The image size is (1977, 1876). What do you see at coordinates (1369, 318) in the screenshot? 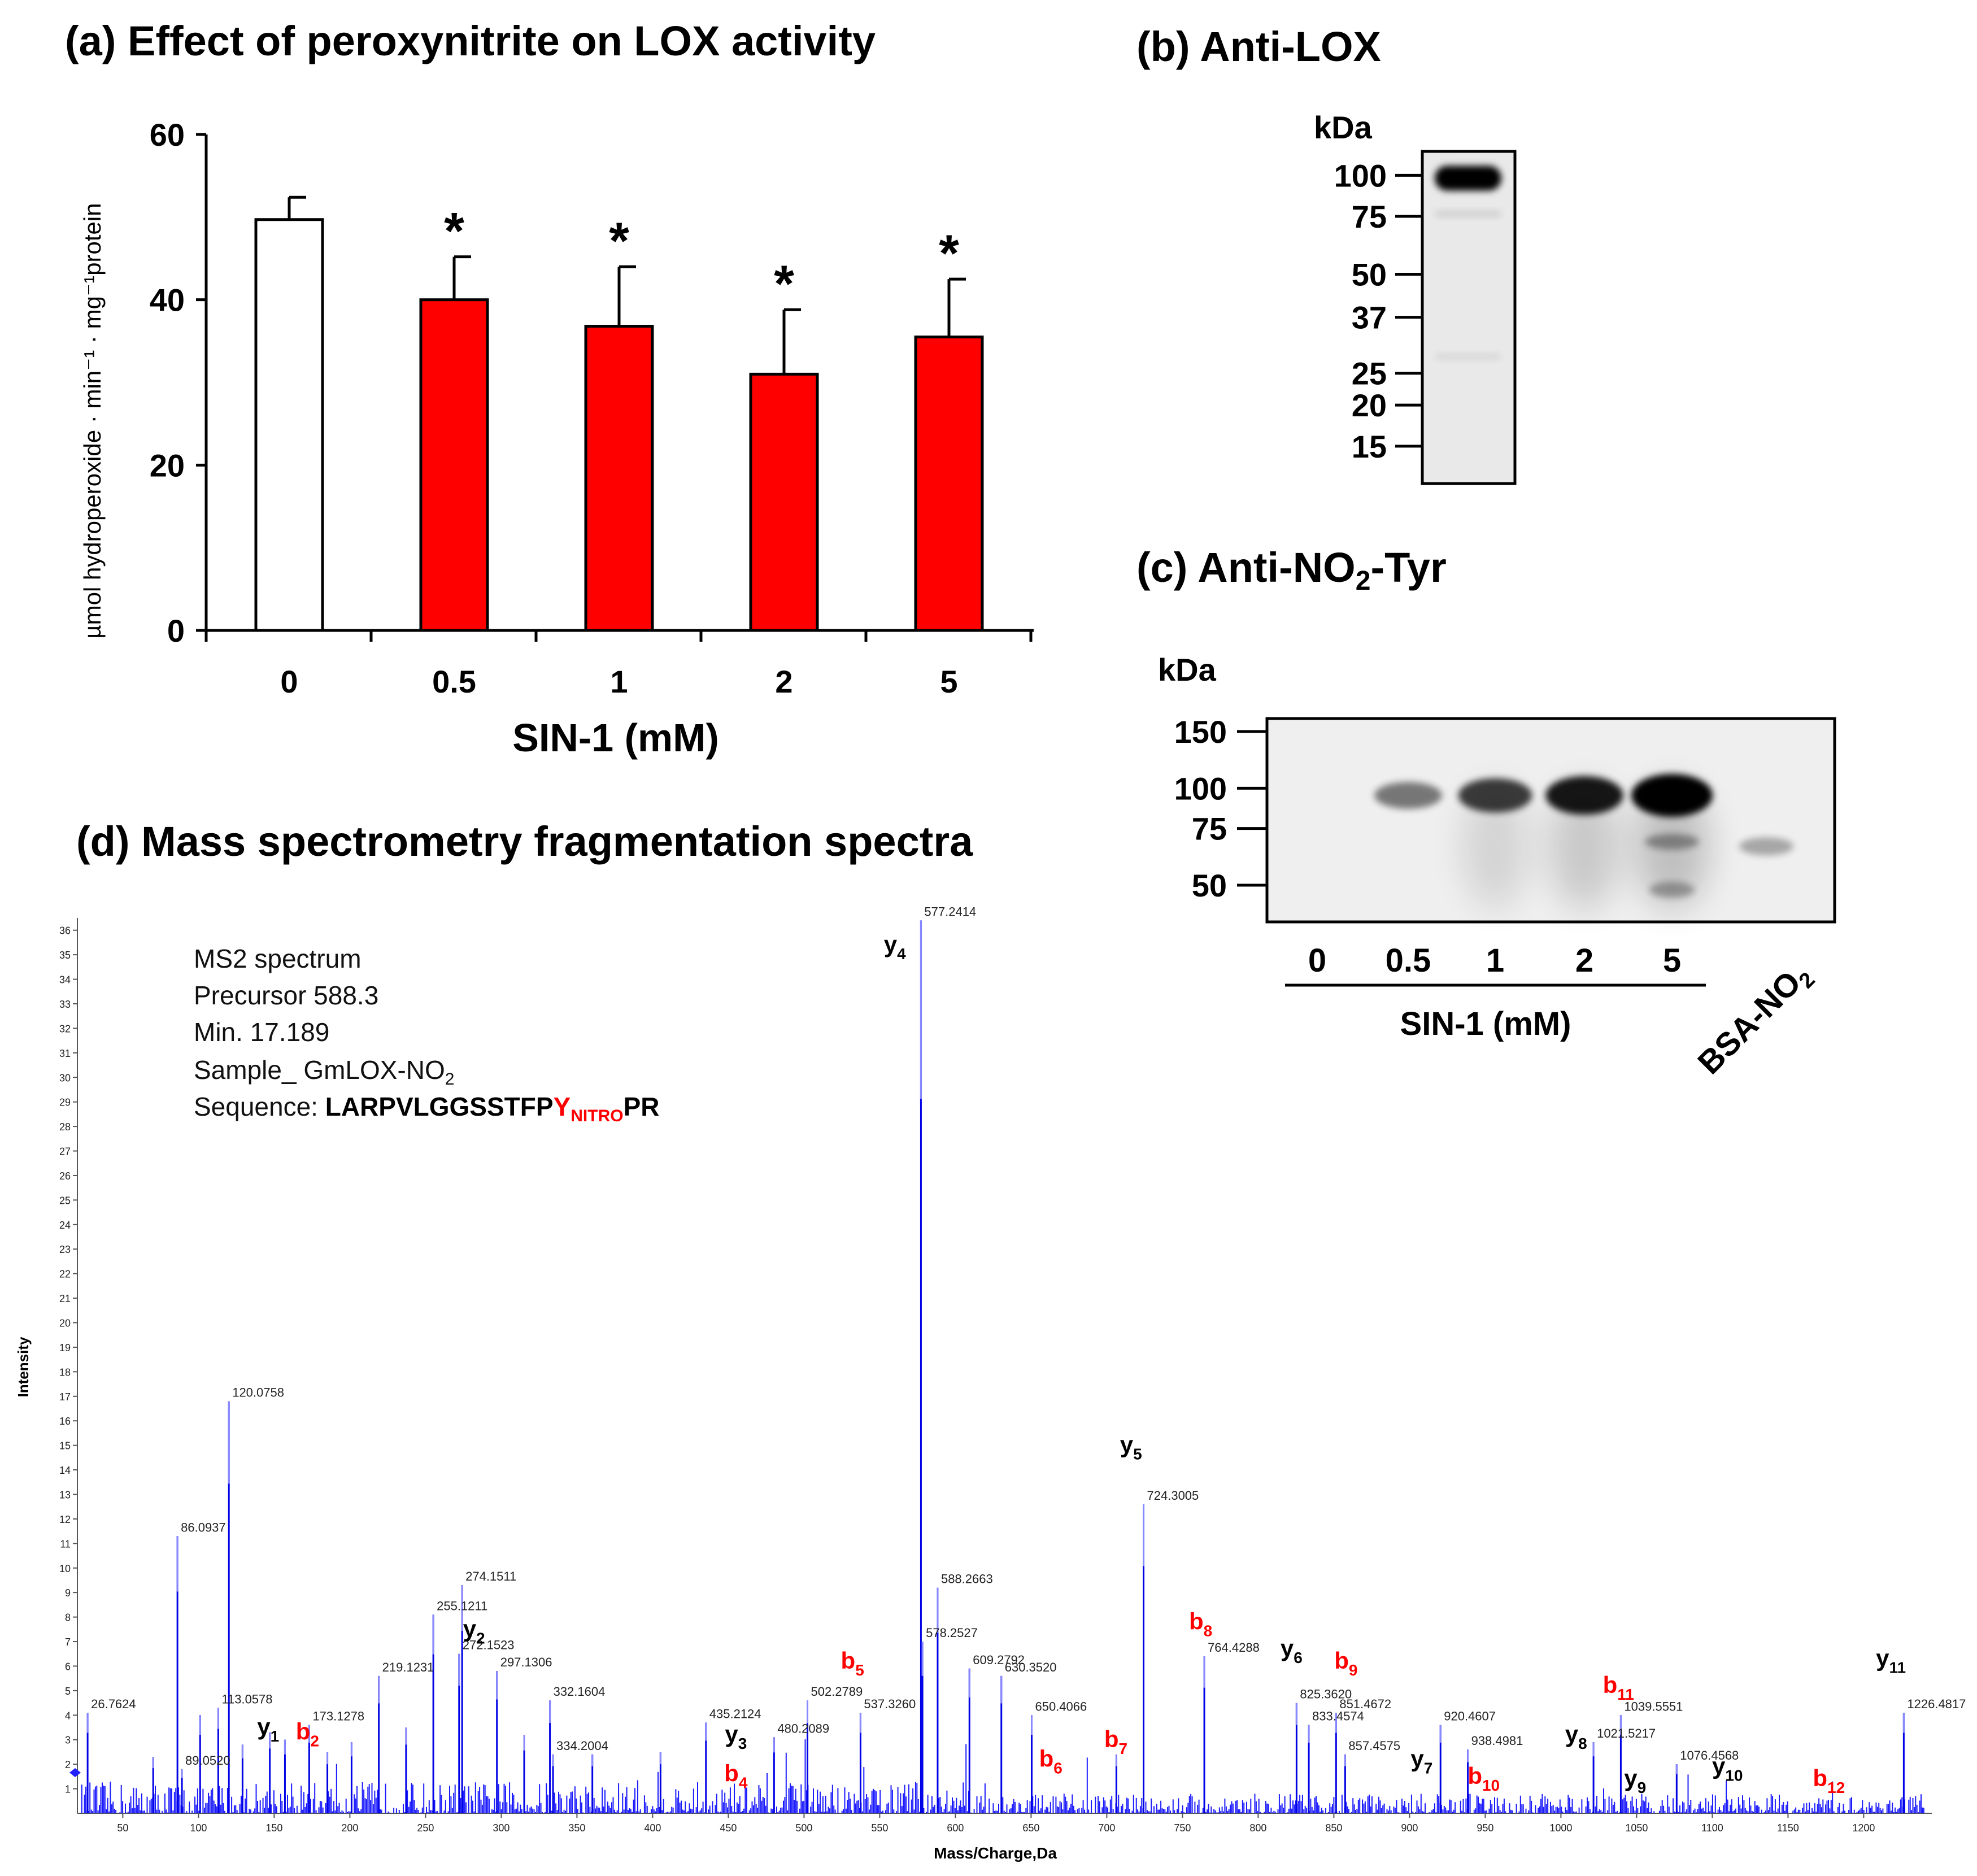
I see `panel-b-marker-label: 37` at bounding box center [1369, 318].